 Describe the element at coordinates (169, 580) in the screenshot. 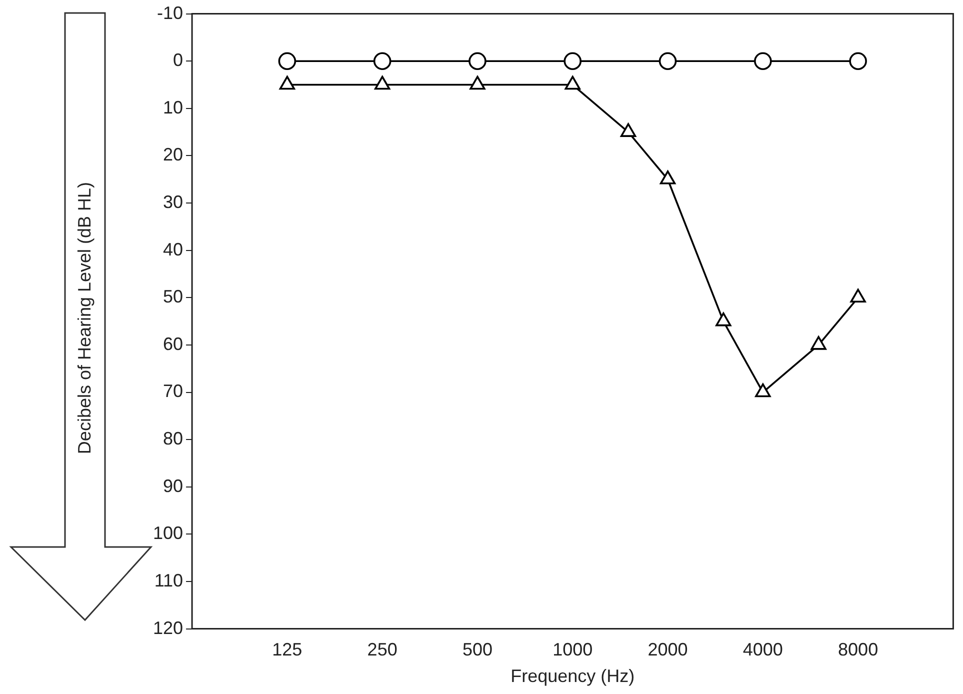

I see `y-tick-label: 110` at that location.